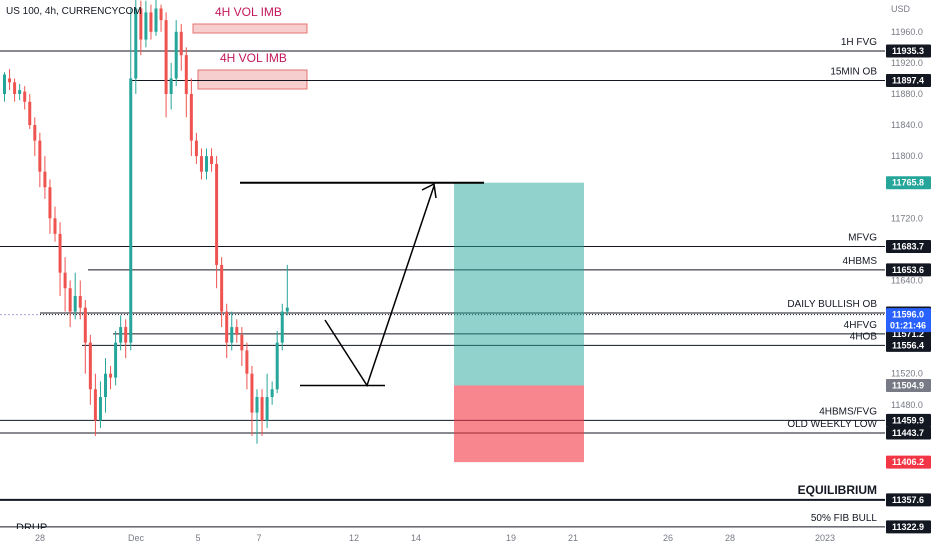 This screenshot has height=550, width=932. Describe the element at coordinates (844, 518) in the screenshot. I see `level-label: 50% FIB BULL` at that location.